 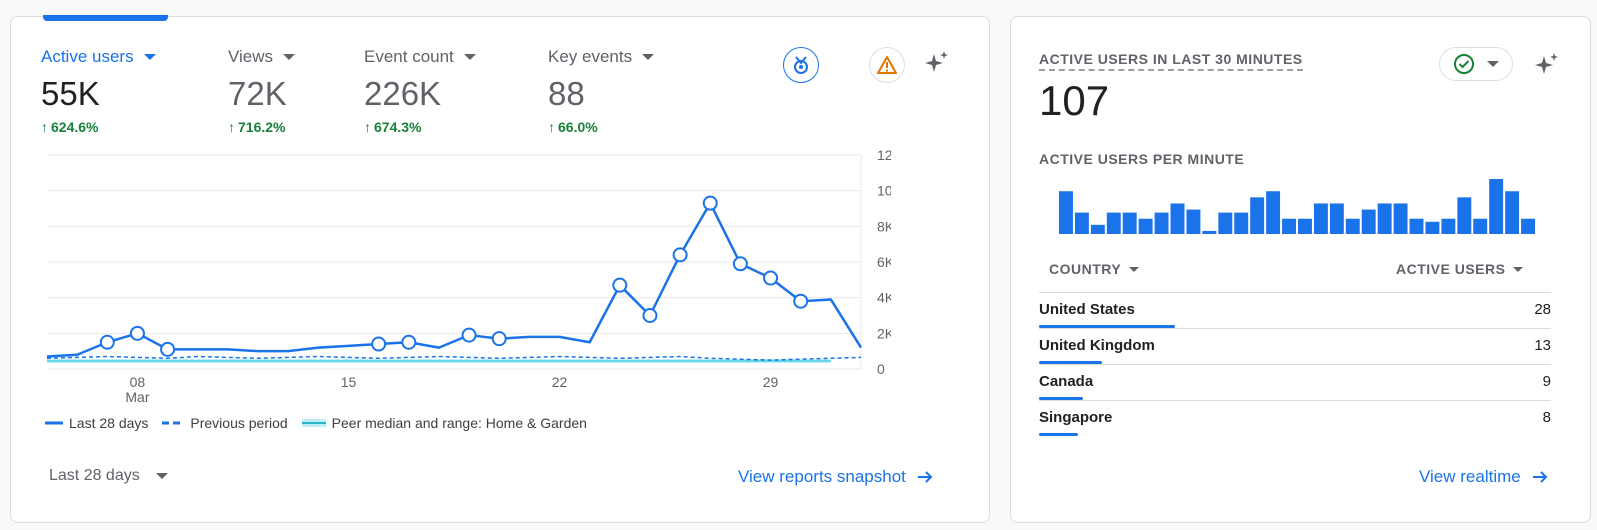 I want to click on metric-label: Event count, so click(x=420, y=57).